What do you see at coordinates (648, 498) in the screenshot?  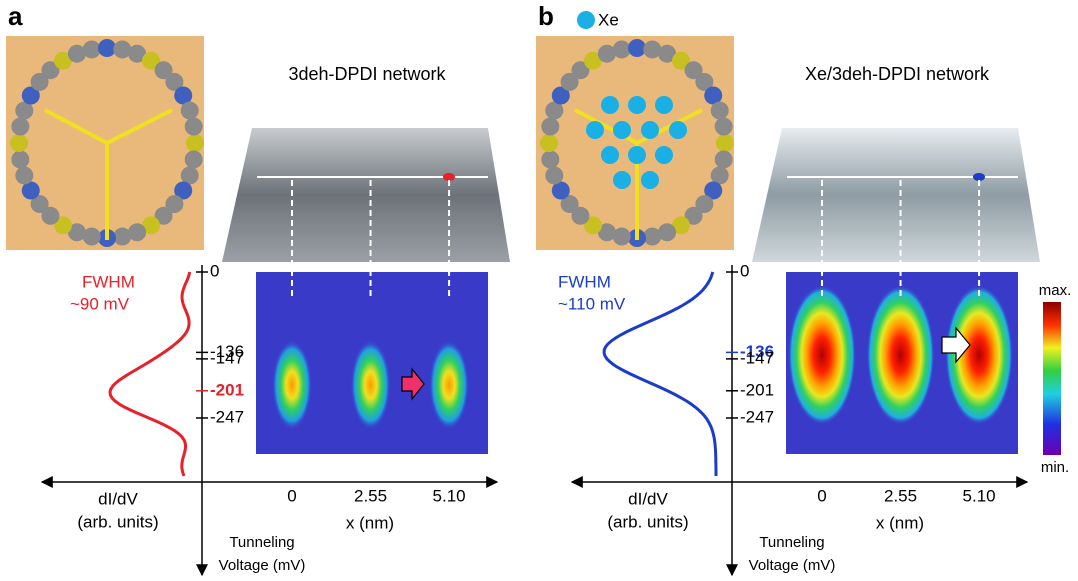 I see `didv-label: dI/dV` at bounding box center [648, 498].